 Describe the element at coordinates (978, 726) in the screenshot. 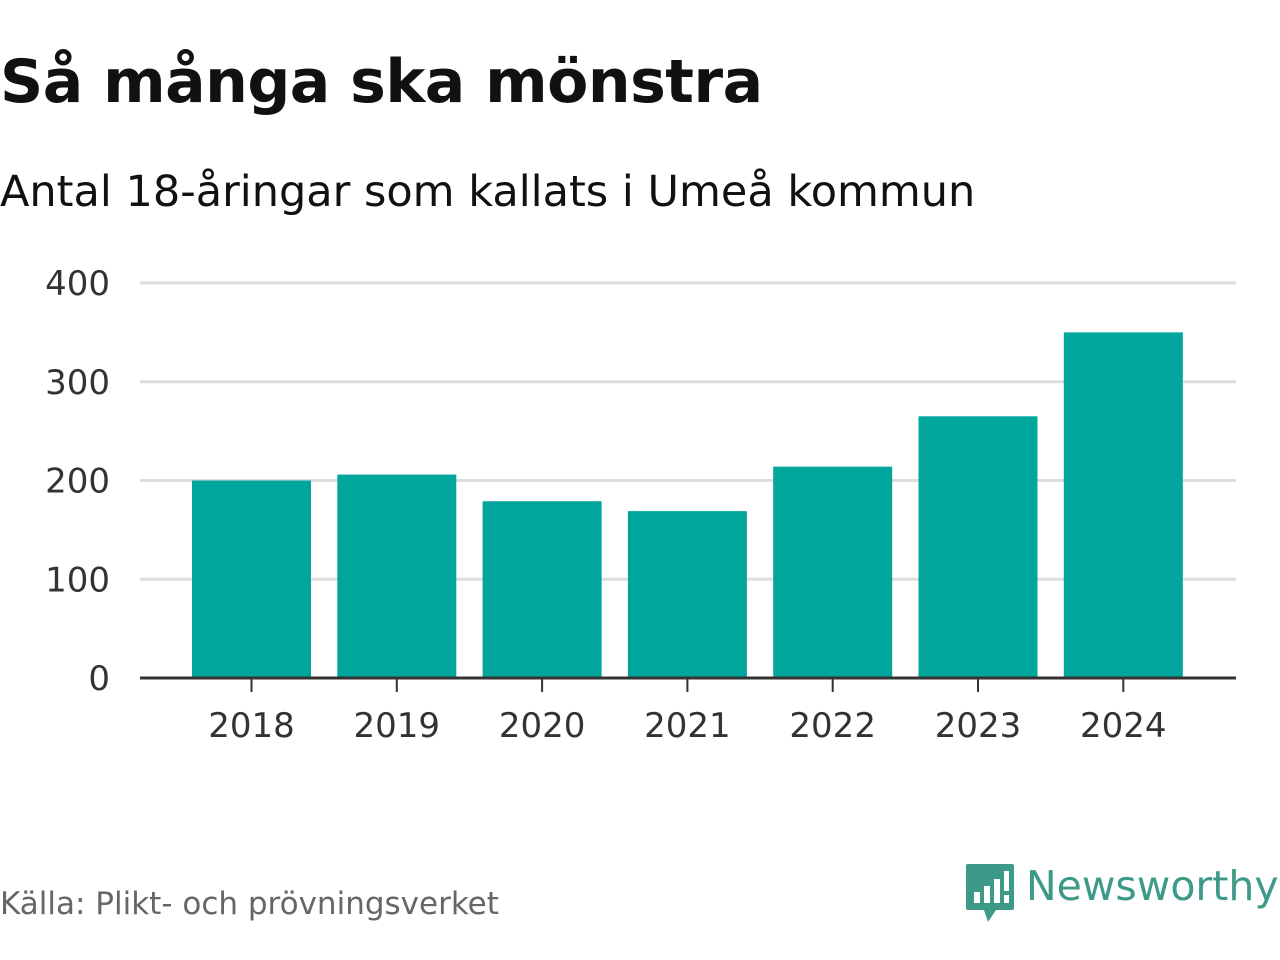

I see `x-tick-label: 2023` at that location.